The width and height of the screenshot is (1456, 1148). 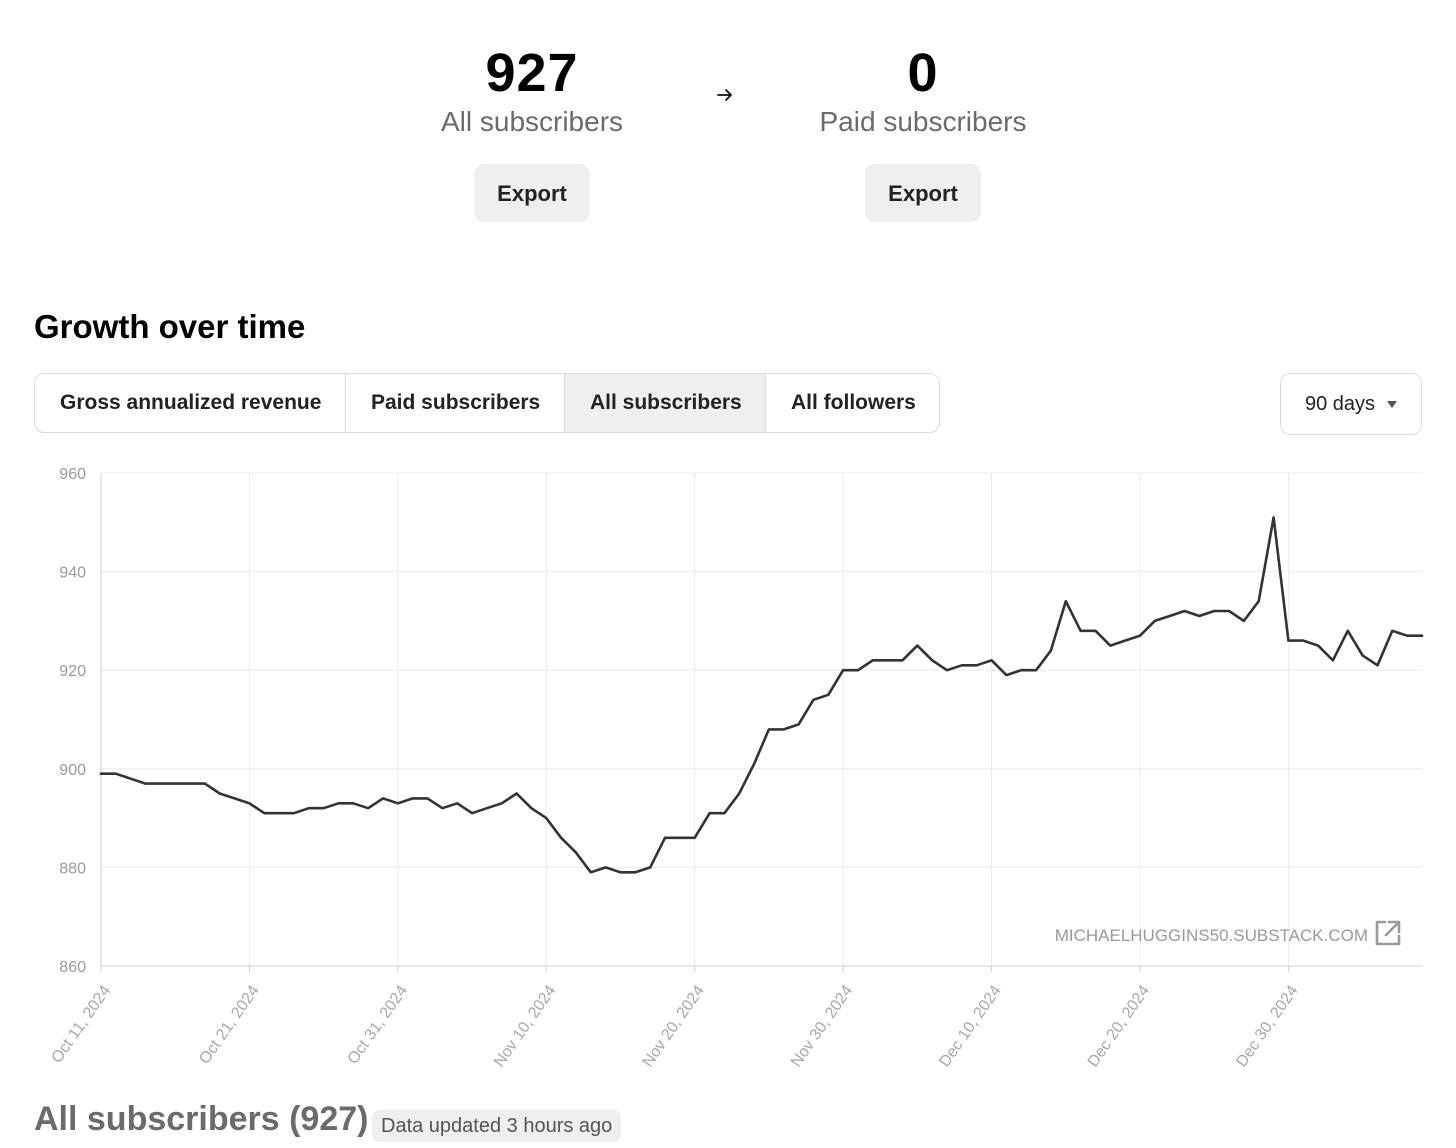 I want to click on all-subscribers-count: 927, so click(x=532, y=73).